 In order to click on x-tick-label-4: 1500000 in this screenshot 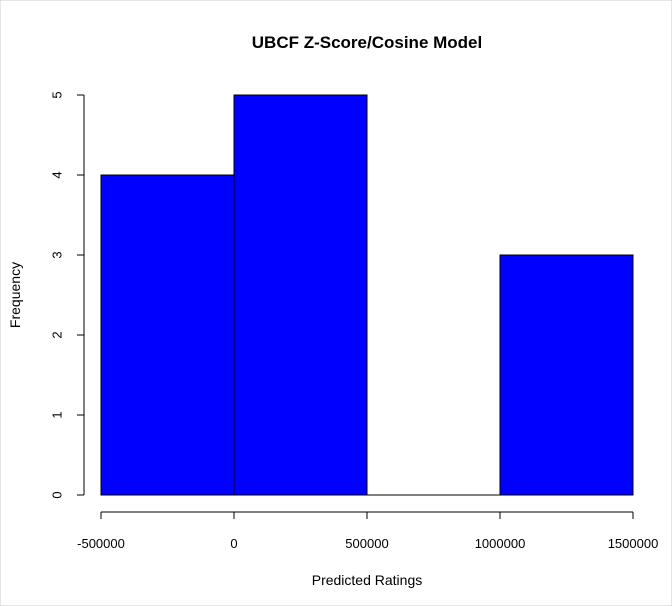, I will do `click(633, 543)`.